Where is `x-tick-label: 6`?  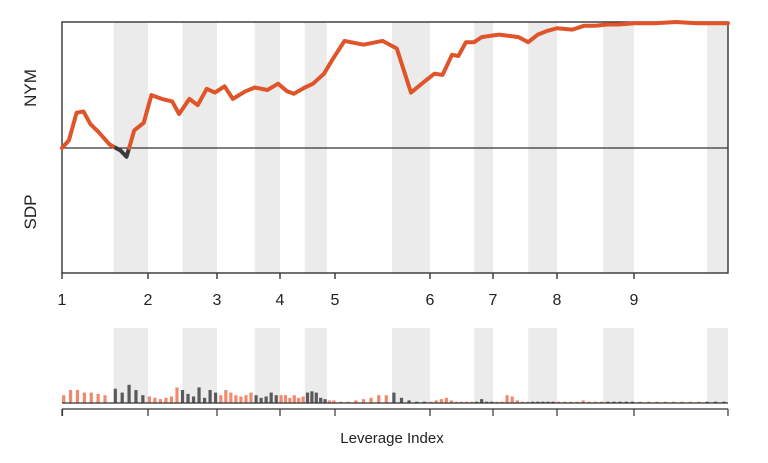
x-tick-label: 6 is located at coordinates (430, 300).